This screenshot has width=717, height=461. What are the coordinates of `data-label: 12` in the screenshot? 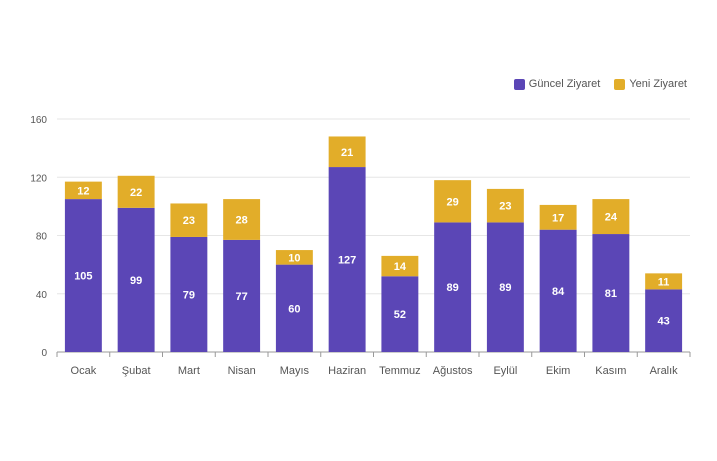 It's located at (83, 191).